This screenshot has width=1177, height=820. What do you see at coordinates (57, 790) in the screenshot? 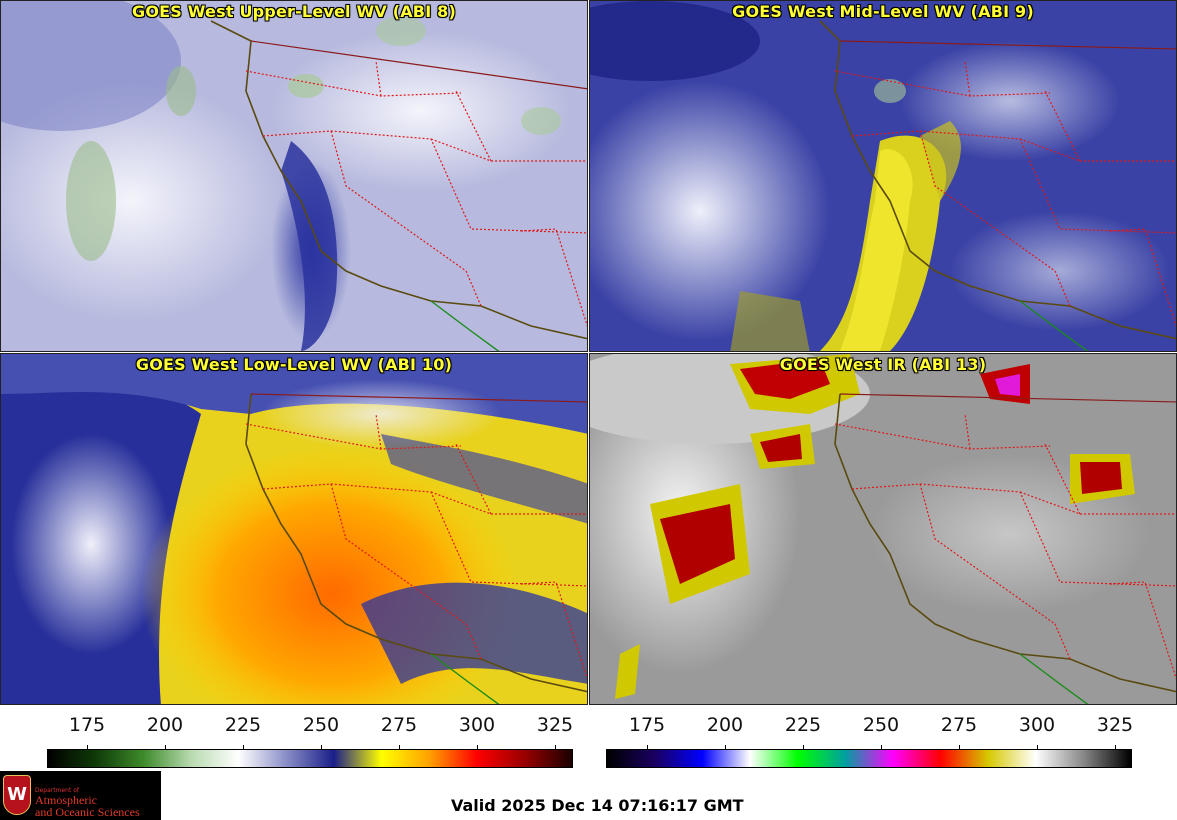
I see `logo-line-1: Department of` at bounding box center [57, 790].